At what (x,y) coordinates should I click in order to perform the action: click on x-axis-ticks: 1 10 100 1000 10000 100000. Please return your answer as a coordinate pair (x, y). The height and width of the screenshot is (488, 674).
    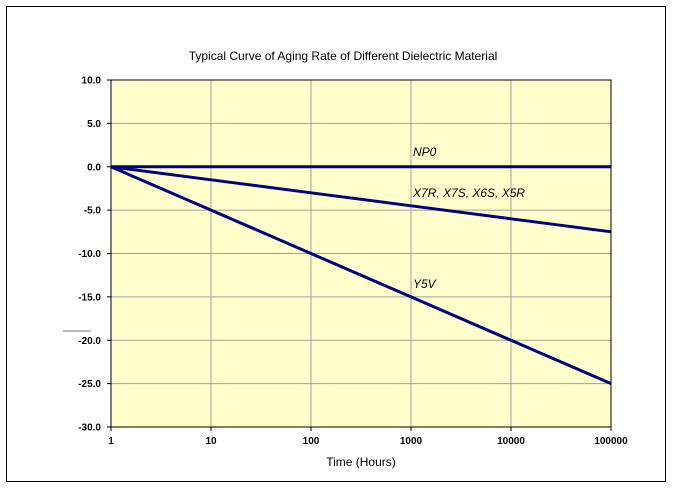
    Looking at the image, I should click on (368, 437).